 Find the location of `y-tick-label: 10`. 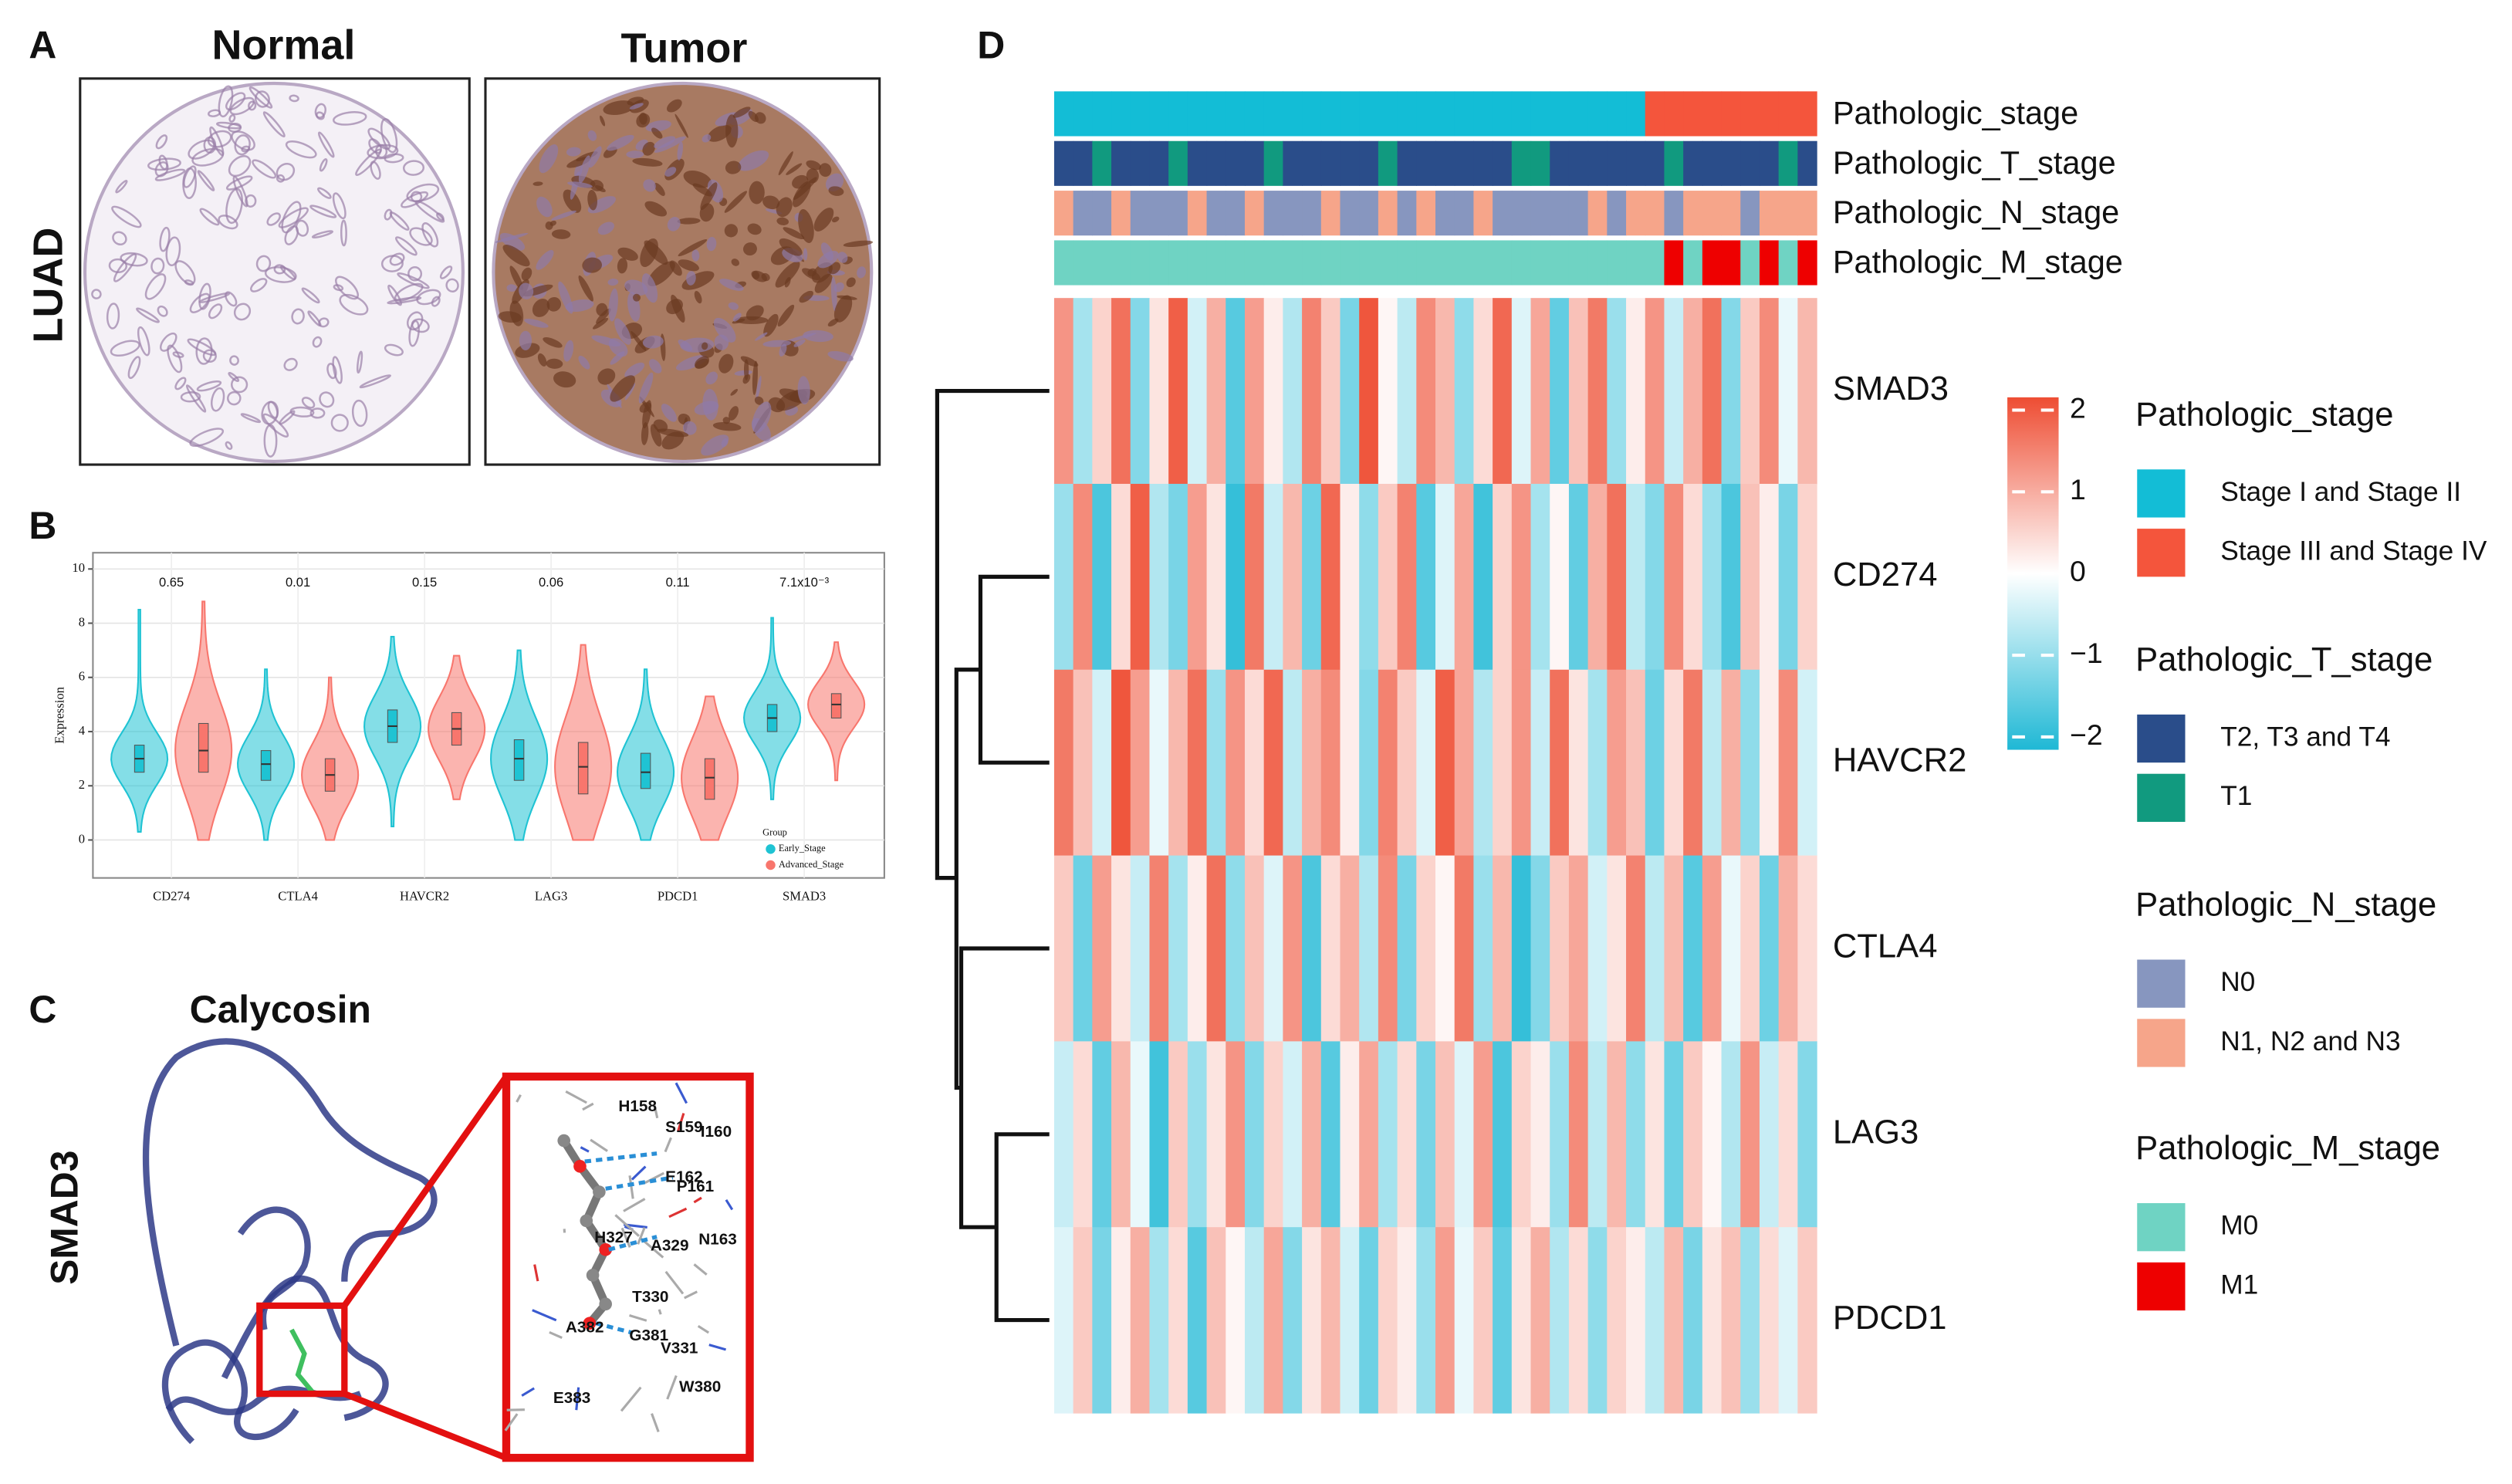

y-tick-label: 10 is located at coordinates (78, 567).